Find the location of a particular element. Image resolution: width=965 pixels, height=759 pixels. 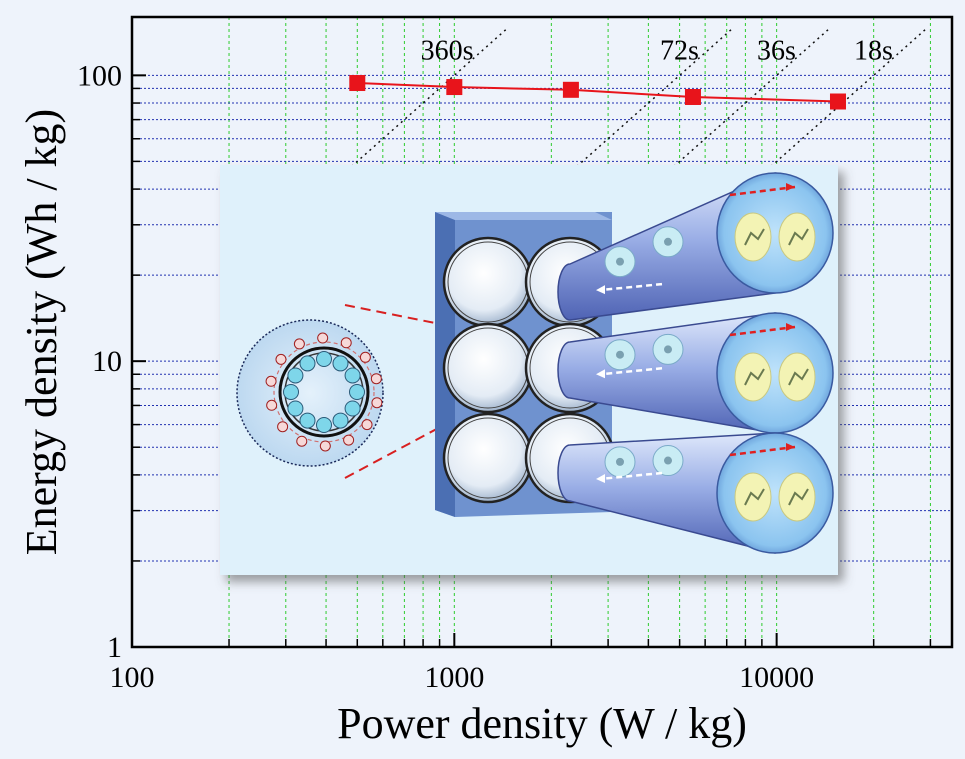

ion-channels is located at coordinates (695, 363).